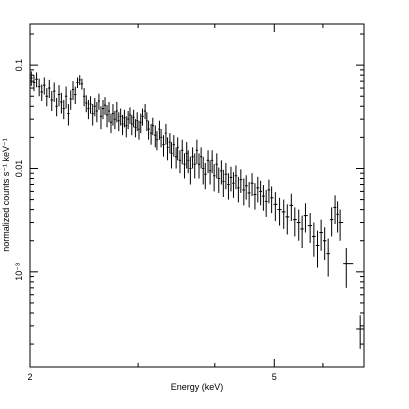 The height and width of the screenshot is (409, 409). I want to click on x-tick-label: 5, so click(274, 377).